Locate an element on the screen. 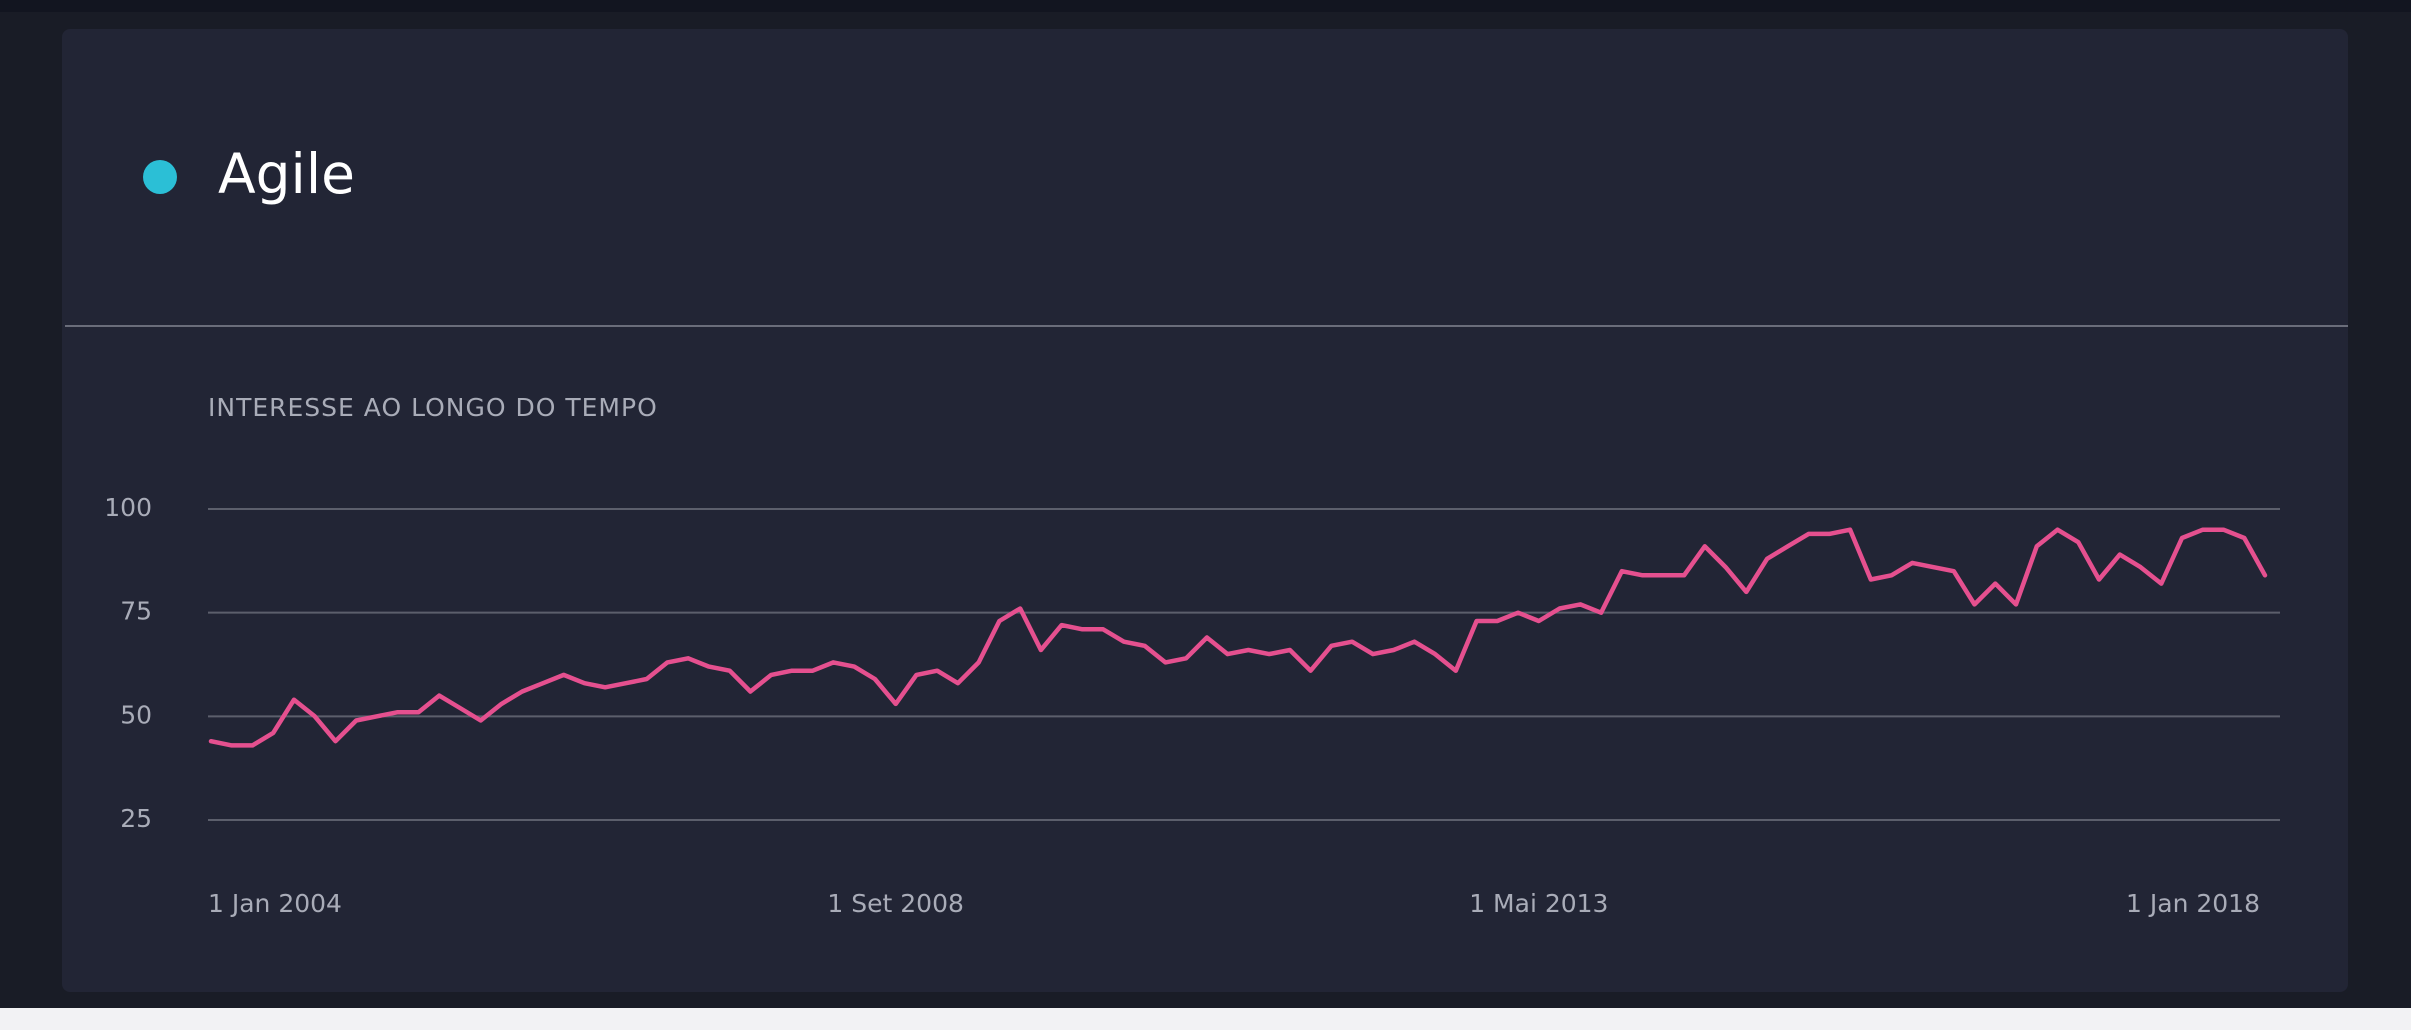  x-tick-label: 1 Set 2008 is located at coordinates (895, 903).